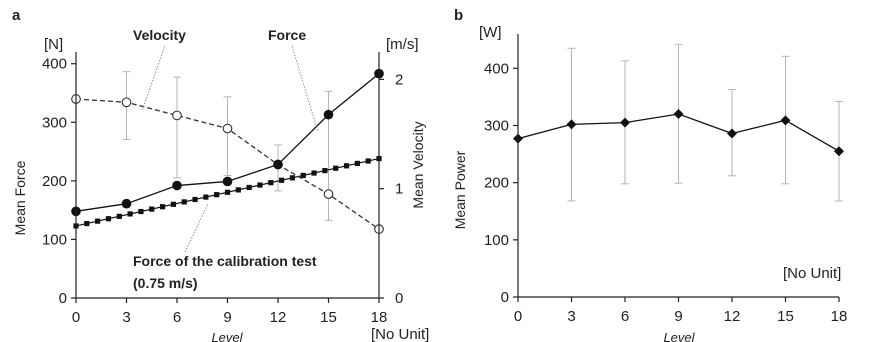 The image size is (881, 342). I want to click on velocity-leader-line, so click(153, 78).